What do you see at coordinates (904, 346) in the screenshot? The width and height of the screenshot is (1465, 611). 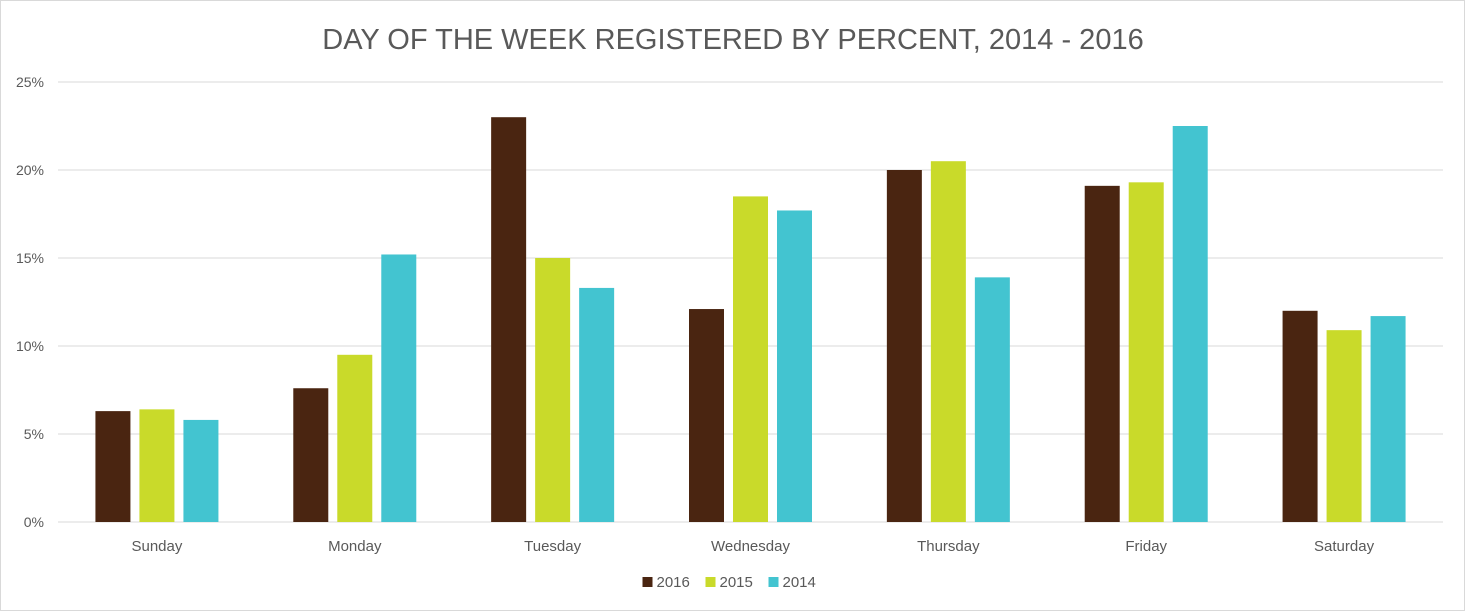 I see `bar-thursday-2016` at bounding box center [904, 346].